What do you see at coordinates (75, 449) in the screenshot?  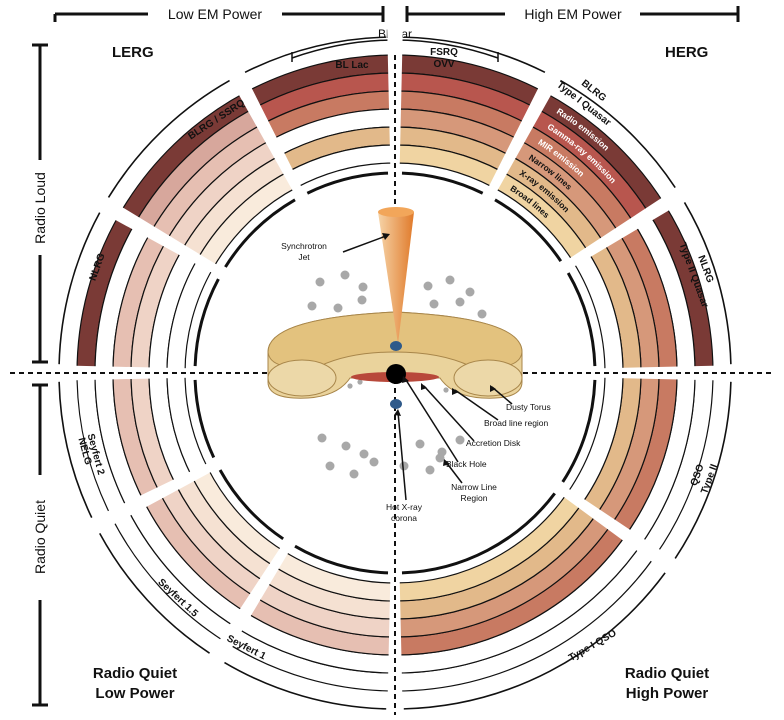 I see `class-arc-seyfert2` at bounding box center [75, 449].